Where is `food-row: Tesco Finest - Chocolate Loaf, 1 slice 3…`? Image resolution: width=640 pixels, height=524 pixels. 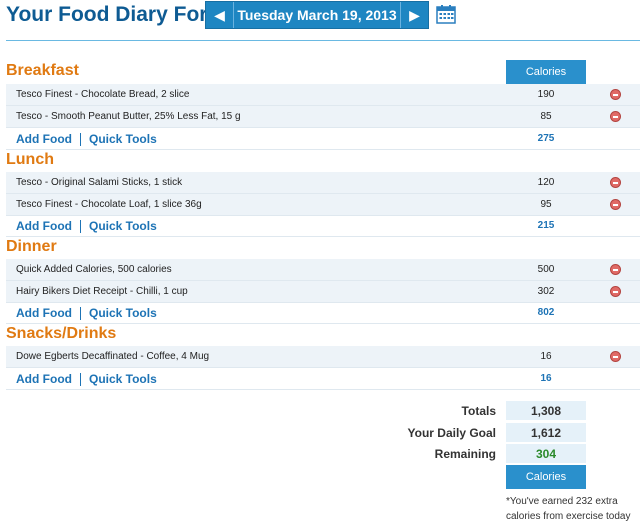
food-row: Tesco Finest - Chocolate Loaf, 1 slice 3… is located at coordinates (323, 205).